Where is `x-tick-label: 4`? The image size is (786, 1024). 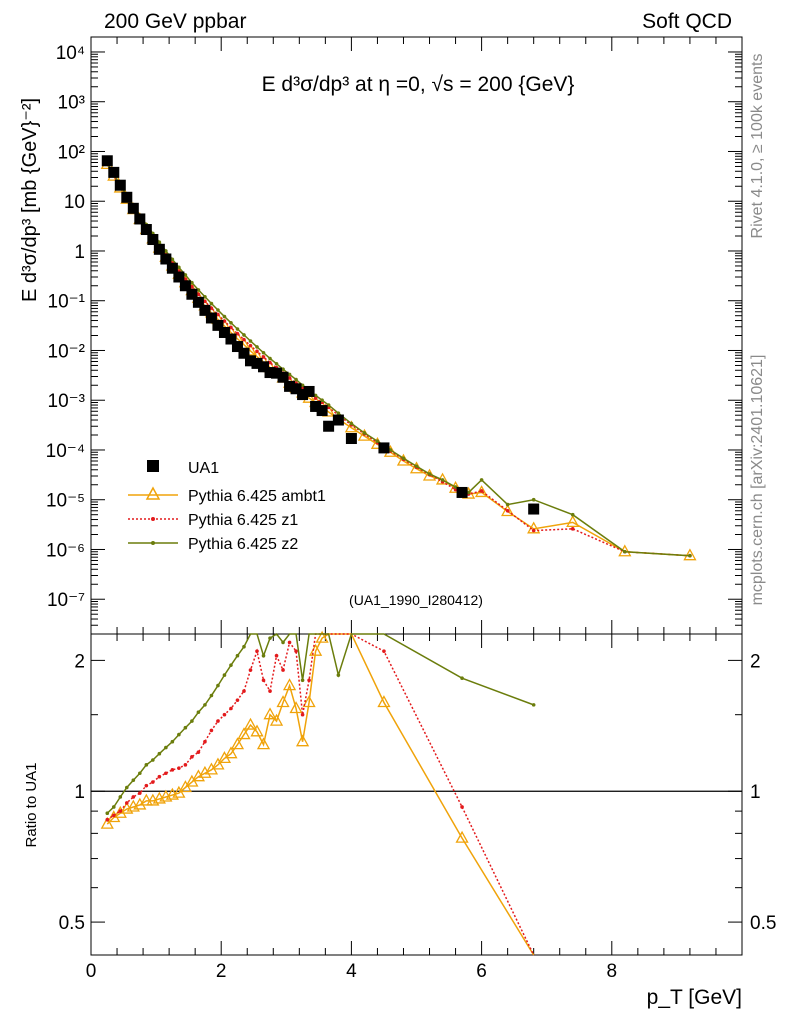 x-tick-label: 4 is located at coordinates (351, 971).